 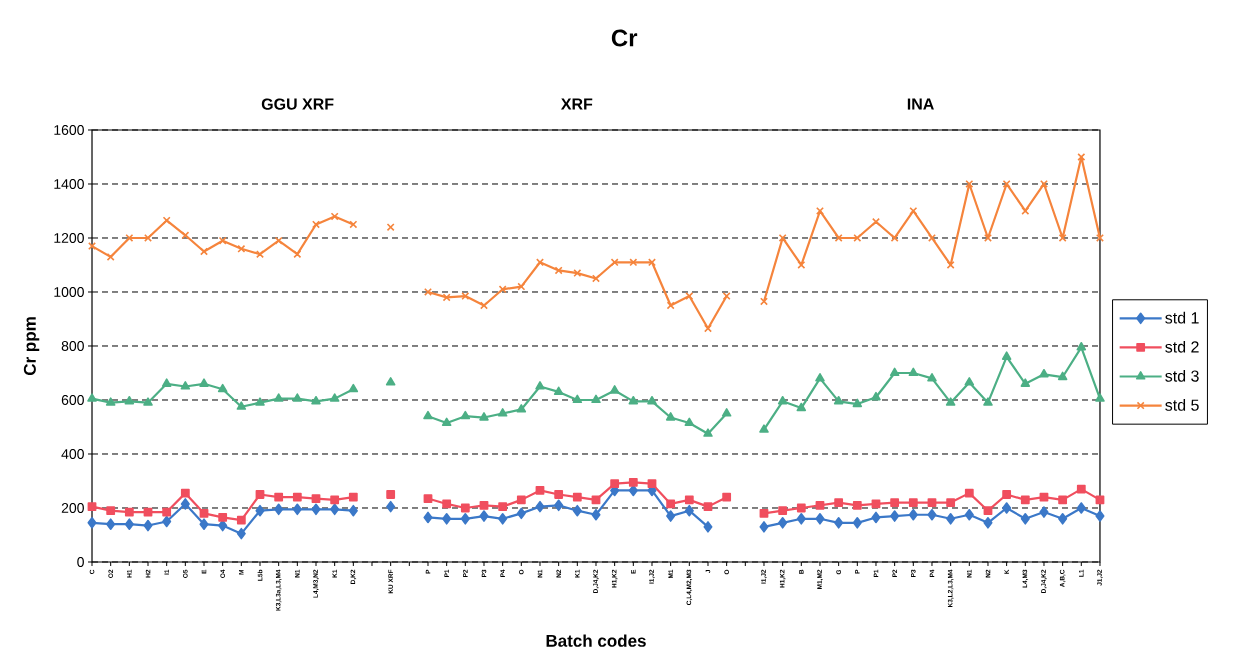 I want to click on y-tick-label: 600, so click(x=72, y=400).